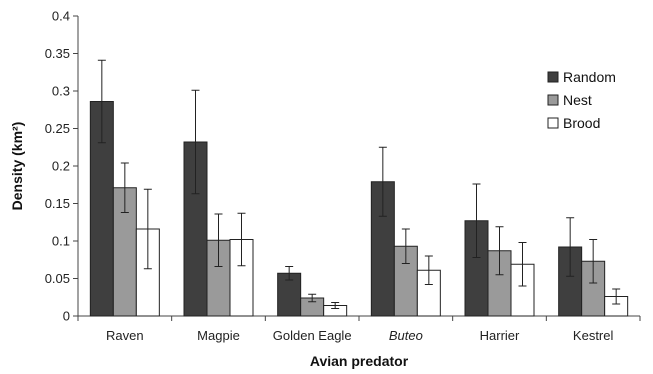 The width and height of the screenshot is (653, 374). I want to click on y-tick-label: 0.05, so click(57, 278).